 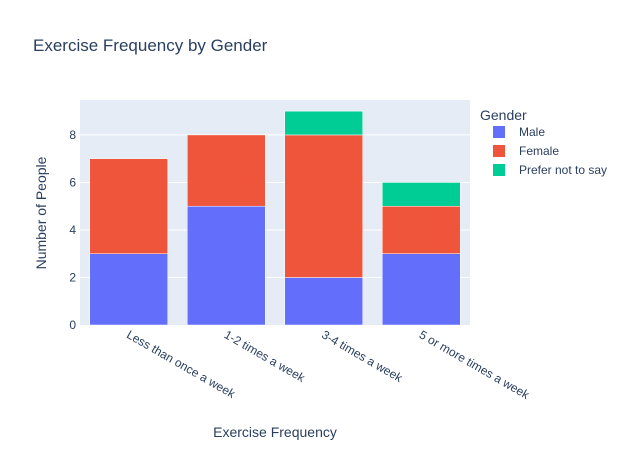 I want to click on x-tick-label: 1-2 times a week, so click(x=265, y=356).